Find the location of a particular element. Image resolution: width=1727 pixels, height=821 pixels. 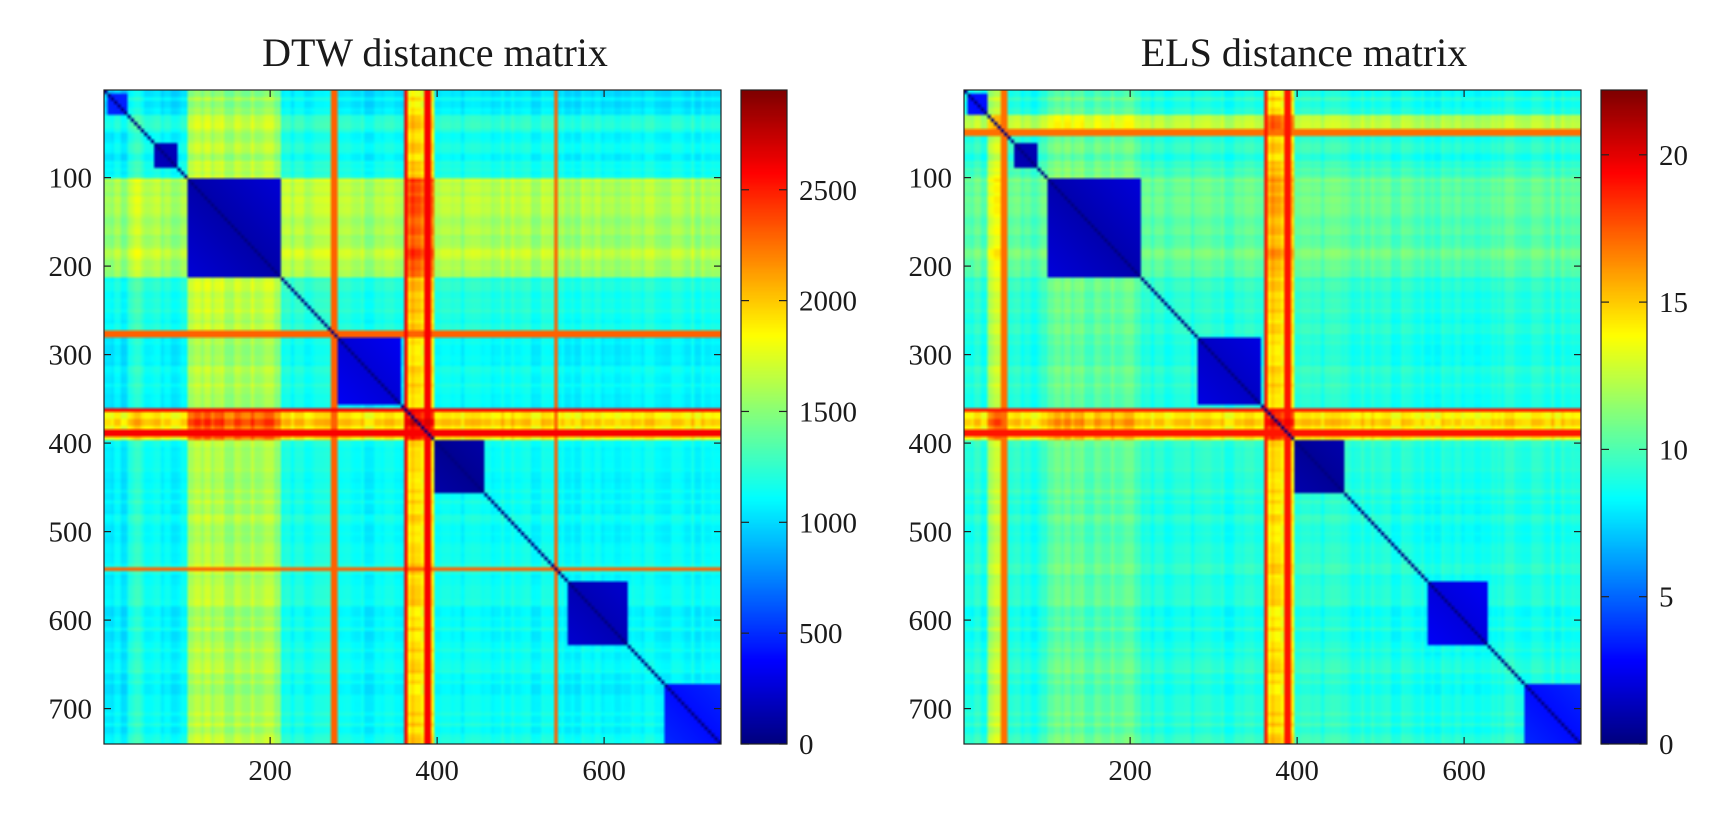

dtw-y-tick-label: 300 is located at coordinates (71, 356).